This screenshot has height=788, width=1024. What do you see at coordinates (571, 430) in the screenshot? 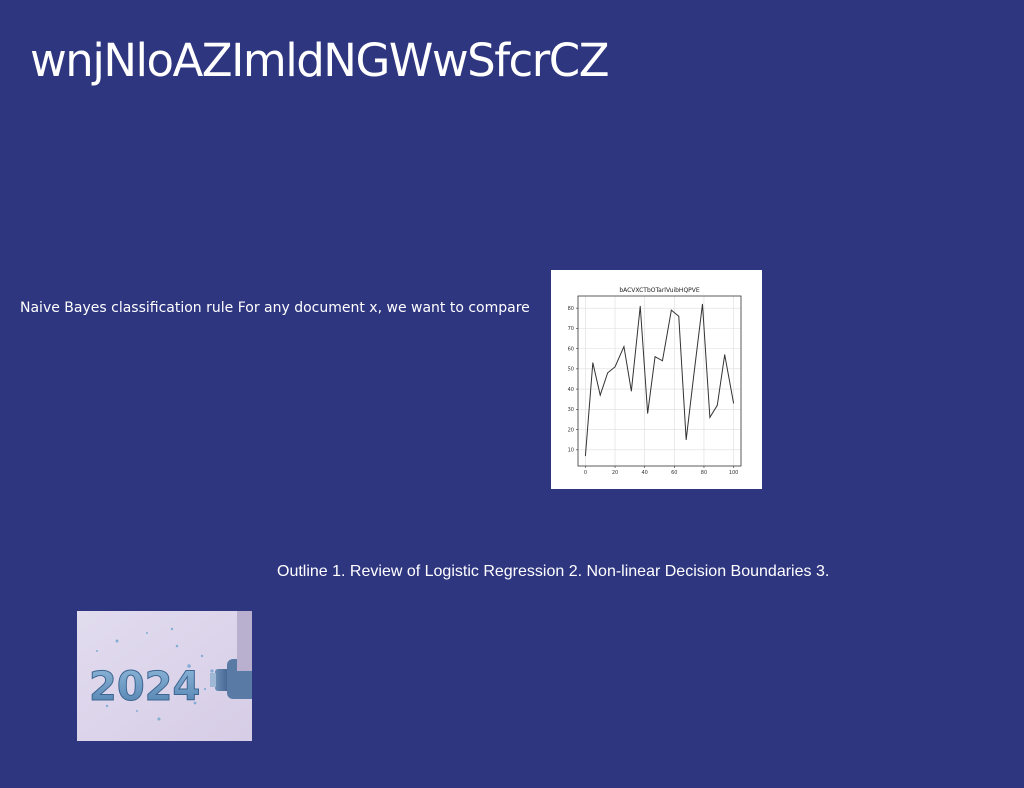
I see `y-tick-label: 20` at bounding box center [571, 430].